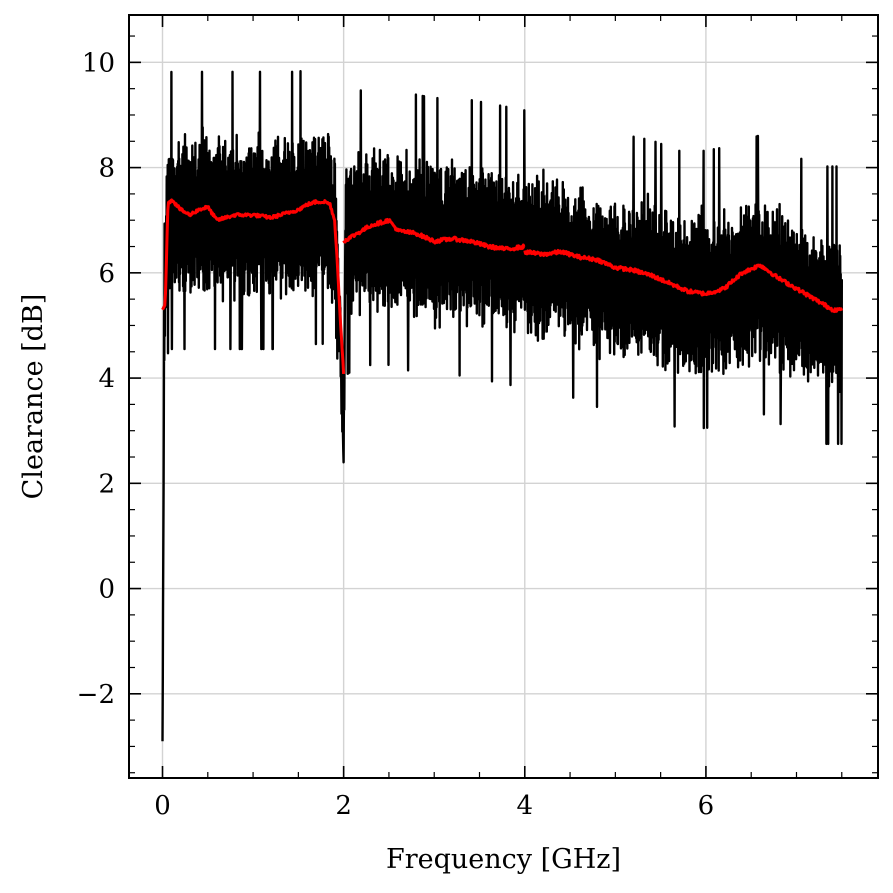 The height and width of the screenshot is (893, 893). I want to click on x-tick-label-1: 2, so click(343, 806).